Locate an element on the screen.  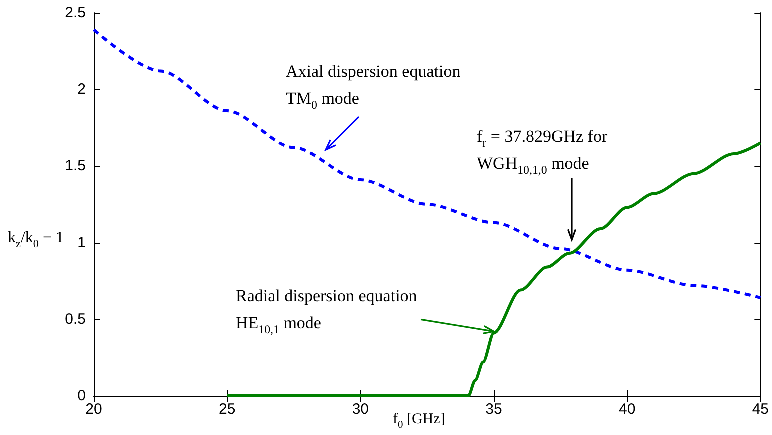
y-tick-label: 2.5 is located at coordinates (75, 13).